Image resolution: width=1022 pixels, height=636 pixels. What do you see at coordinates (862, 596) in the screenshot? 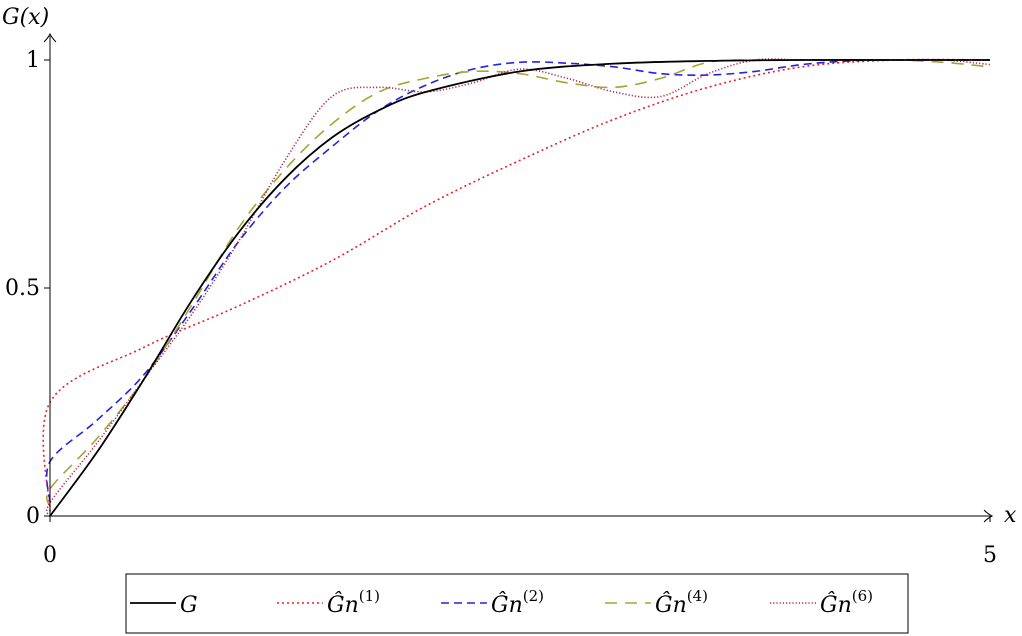
I see `legend-label-sup-4: (6)` at bounding box center [862, 596].